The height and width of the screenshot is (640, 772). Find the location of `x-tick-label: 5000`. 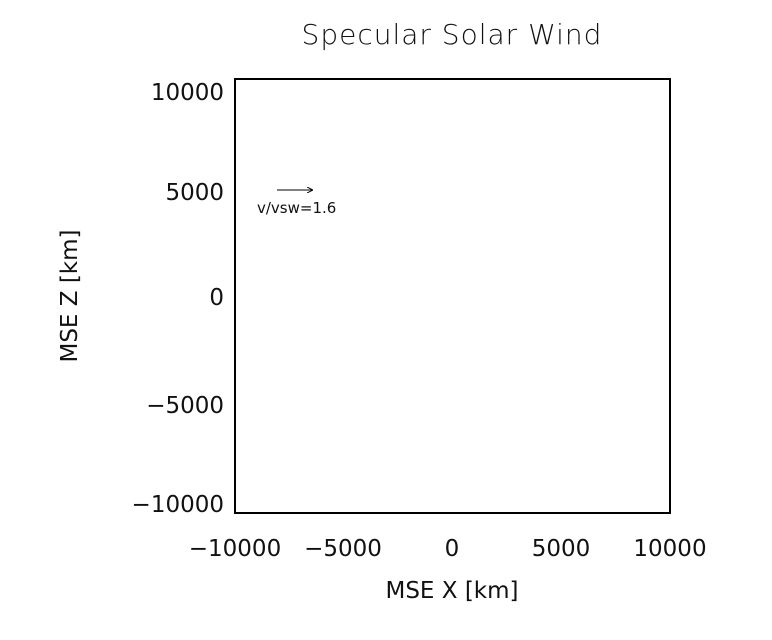

x-tick-label: 5000 is located at coordinates (561, 549).